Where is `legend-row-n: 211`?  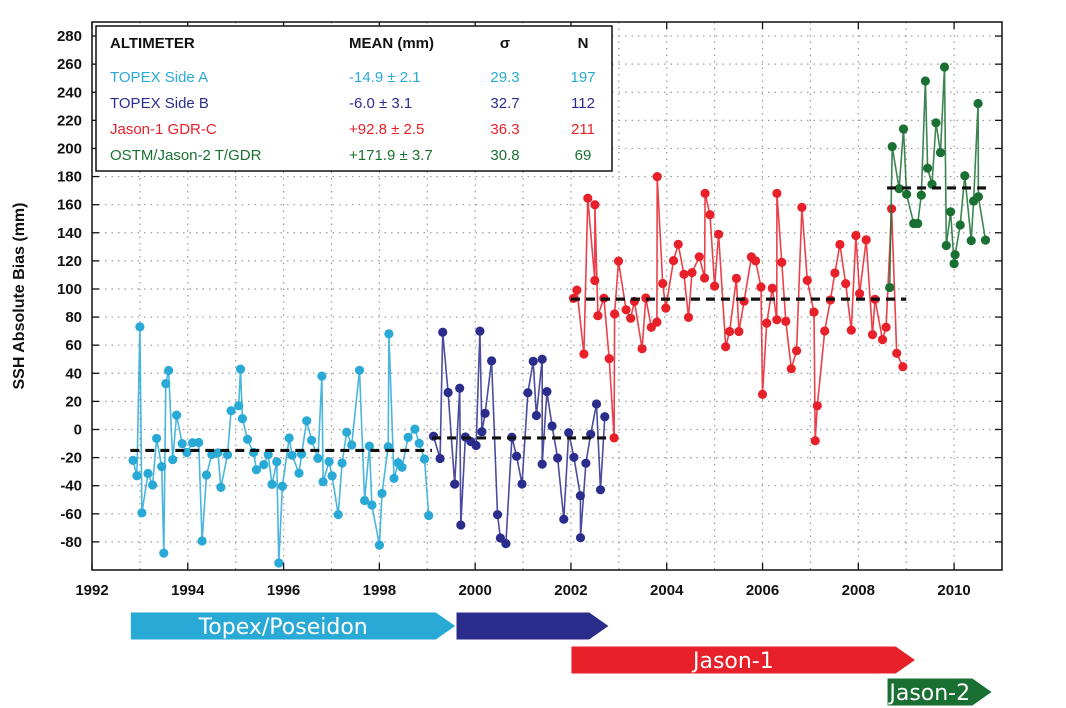 legend-row-n: 211 is located at coordinates (583, 129).